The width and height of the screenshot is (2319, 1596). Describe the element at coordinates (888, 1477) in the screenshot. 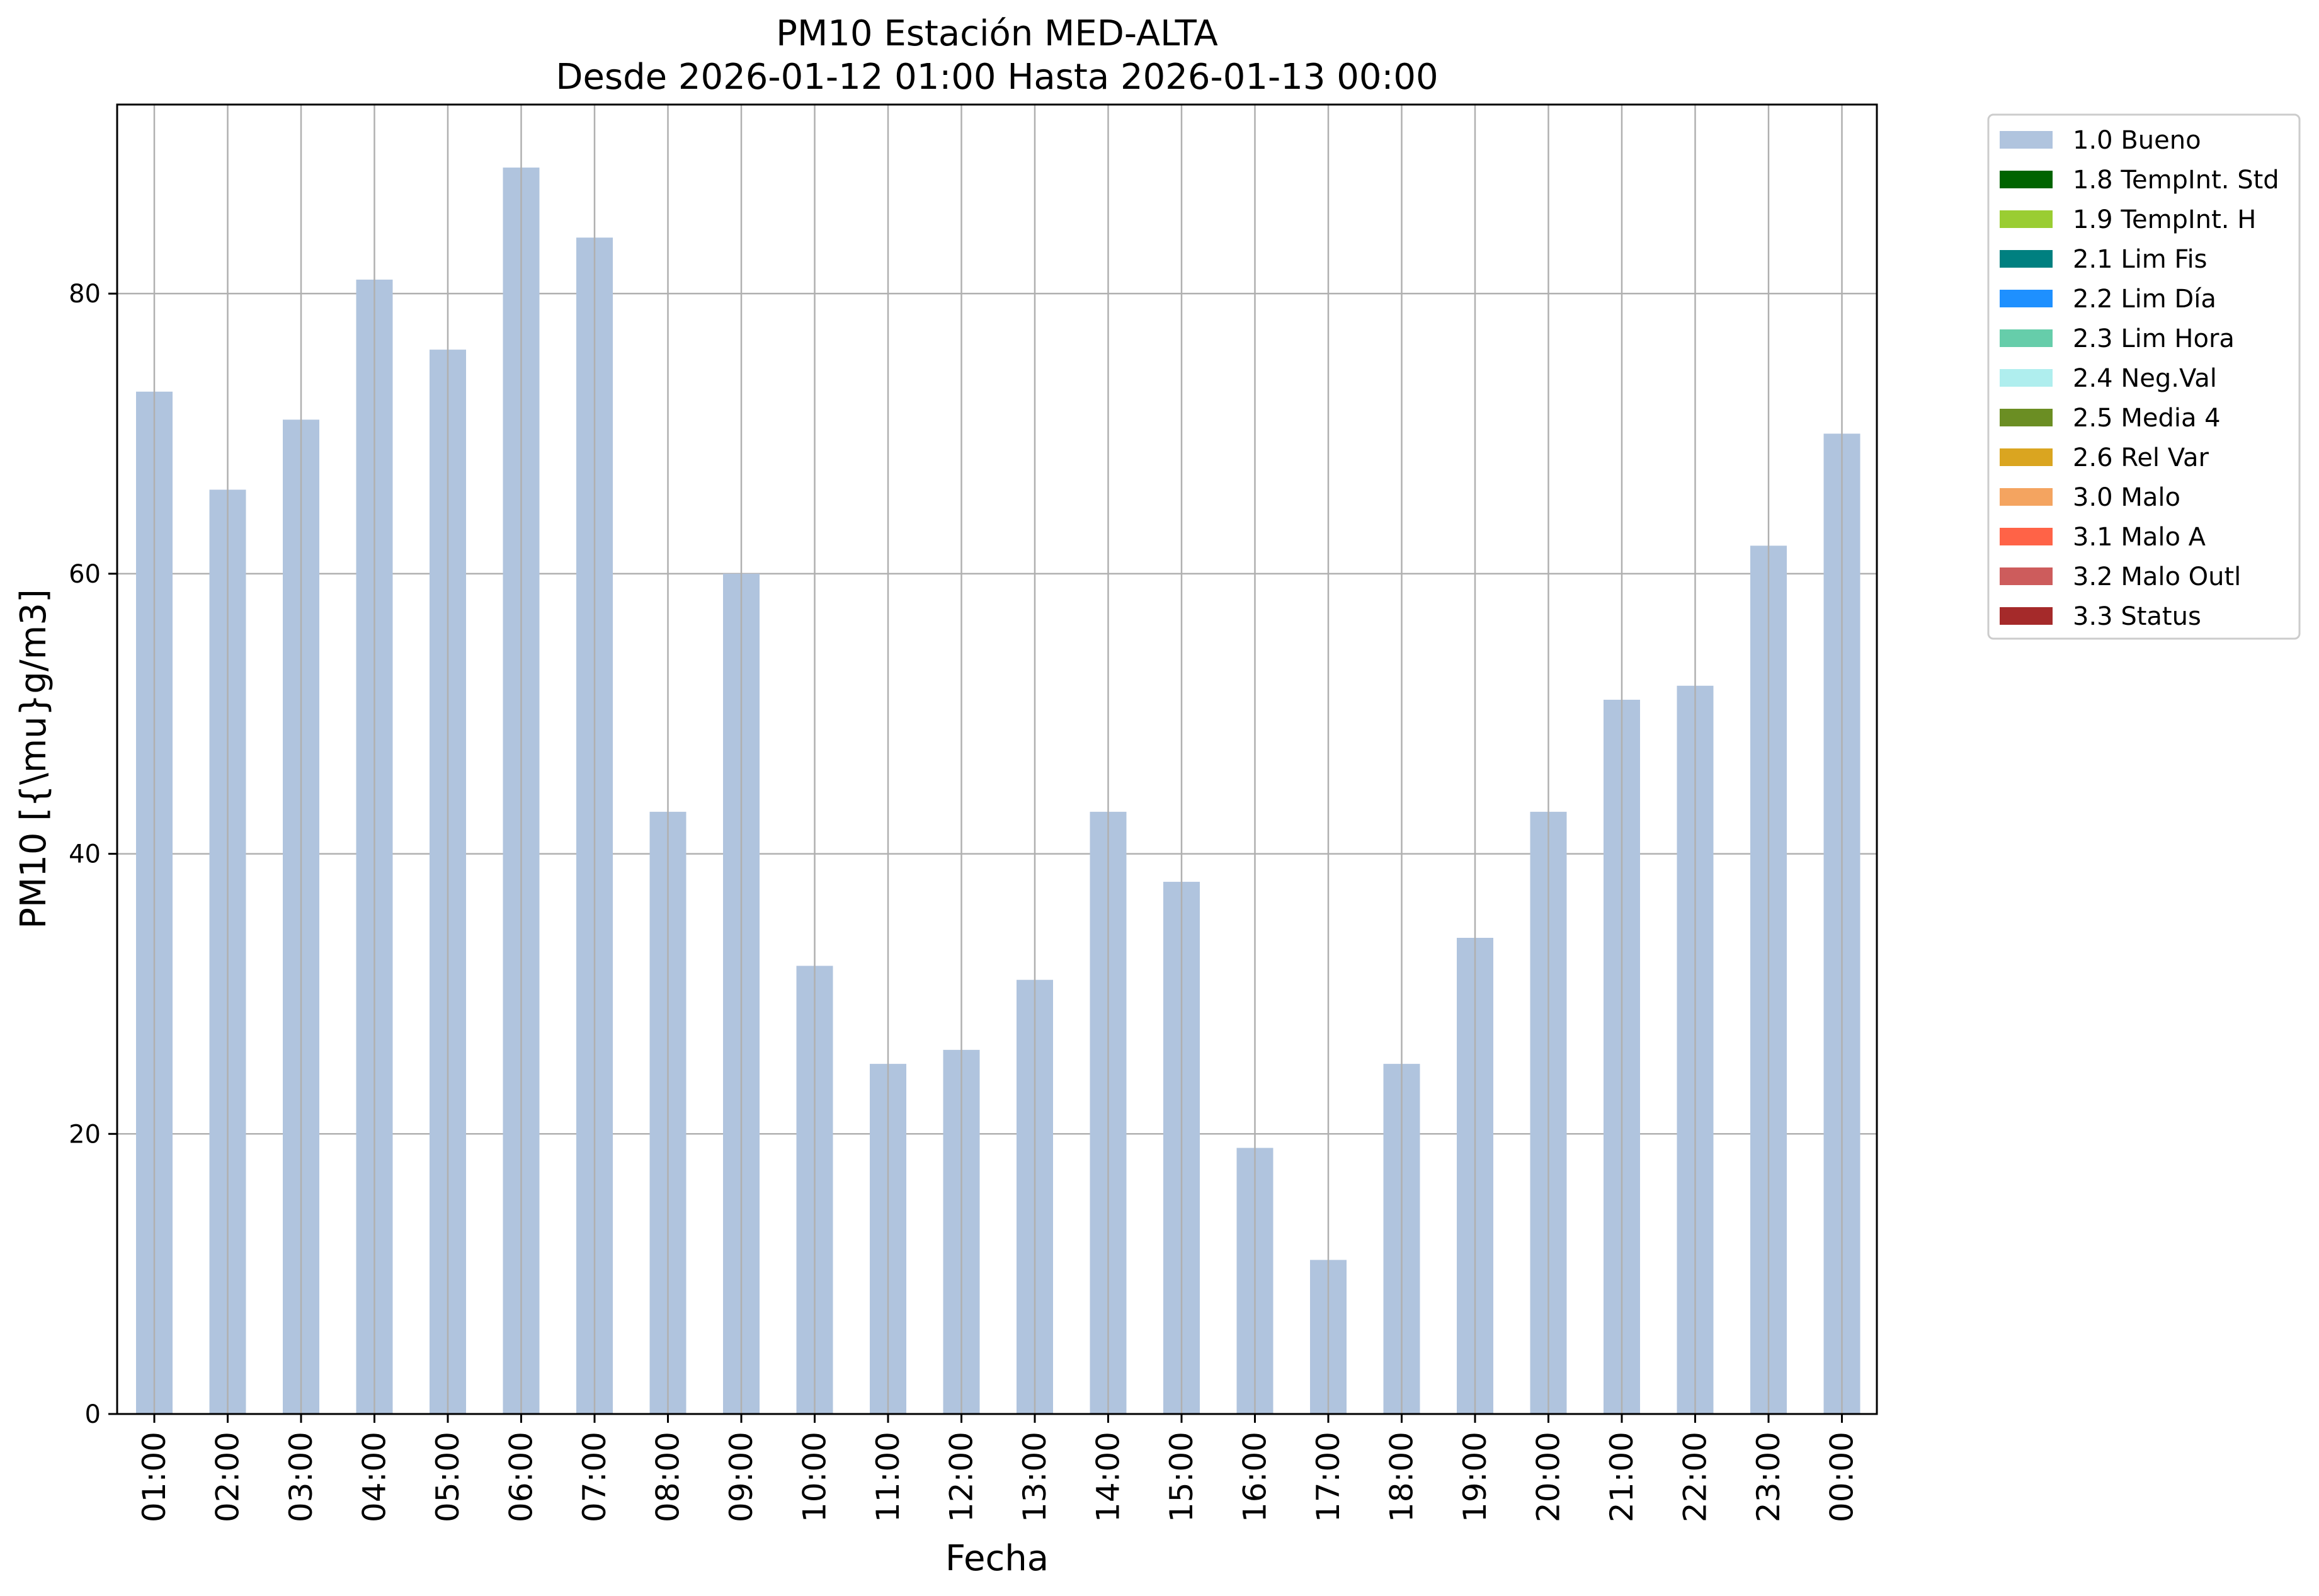

I see `x-tick-label: 11:00` at that location.